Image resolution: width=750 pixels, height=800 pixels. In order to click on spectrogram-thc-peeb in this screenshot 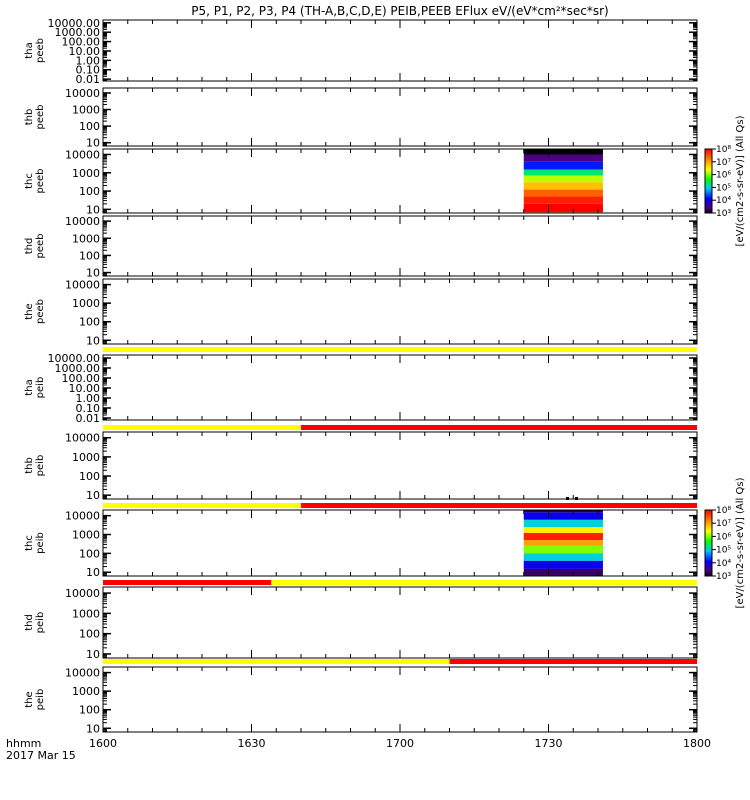, I will do `click(563, 181)`.